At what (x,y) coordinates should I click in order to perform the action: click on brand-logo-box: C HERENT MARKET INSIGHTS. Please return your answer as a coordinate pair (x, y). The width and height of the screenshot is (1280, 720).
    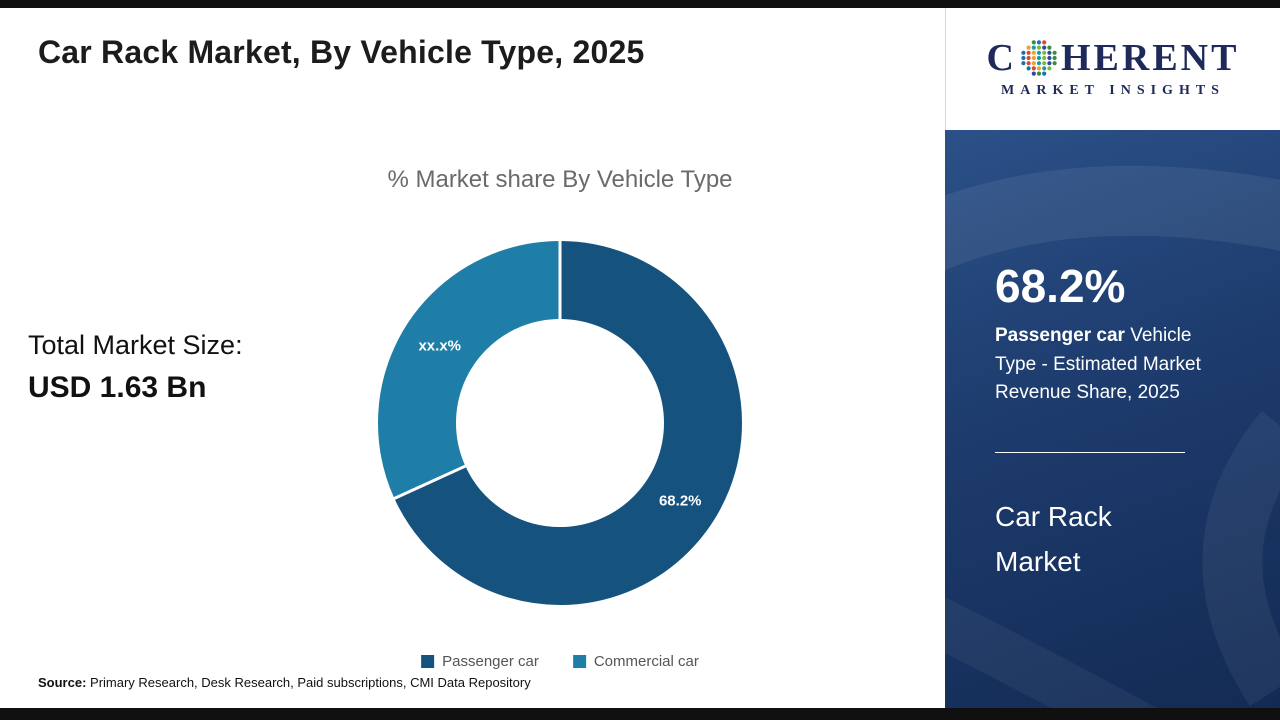
    Looking at the image, I should click on (1112, 69).